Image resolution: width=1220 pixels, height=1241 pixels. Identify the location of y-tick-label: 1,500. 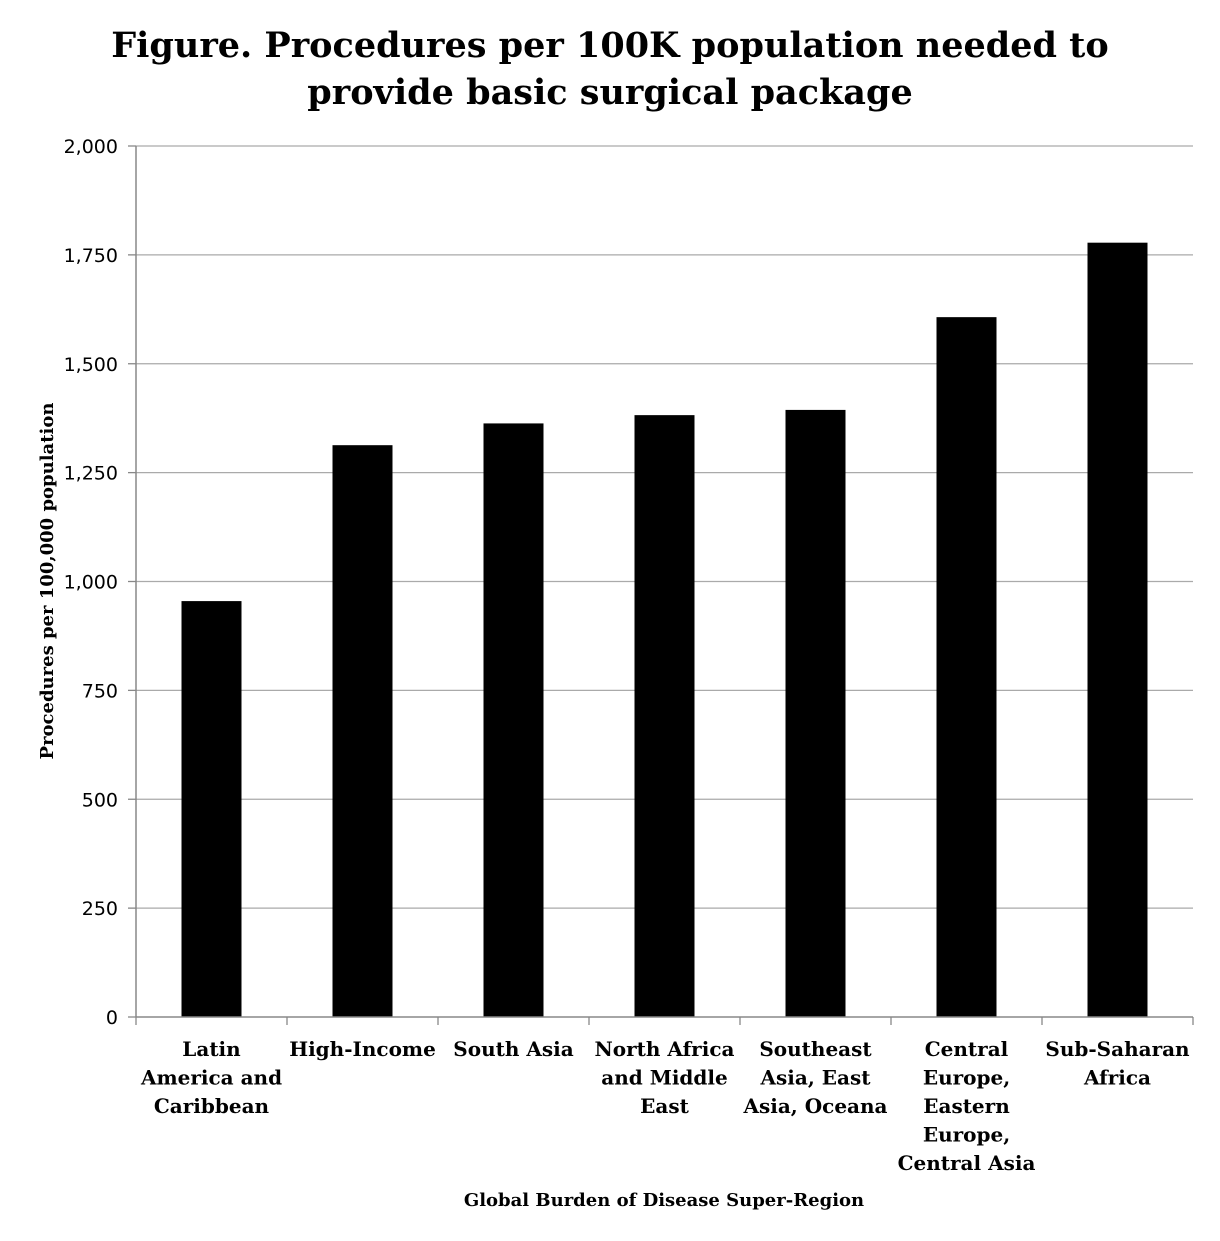
(91, 365).